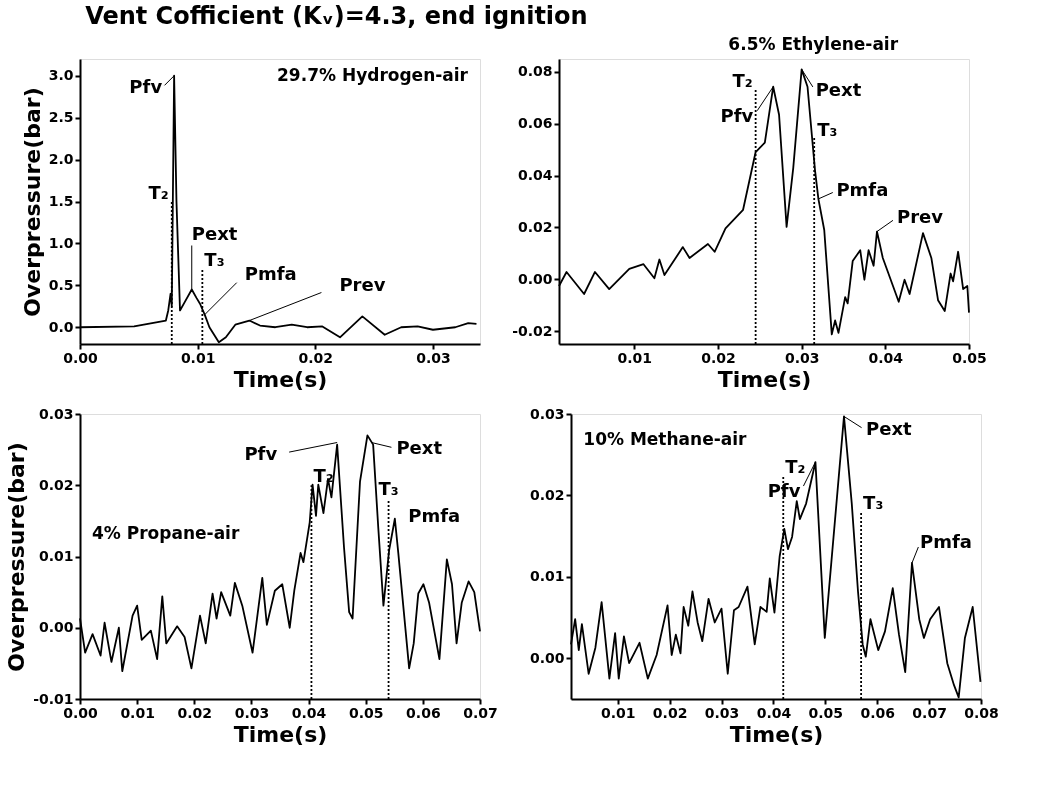 The height and width of the screenshot is (793, 1061). Describe the element at coordinates (61, 75) in the screenshot. I see `y-tick-label: 3.0` at that location.